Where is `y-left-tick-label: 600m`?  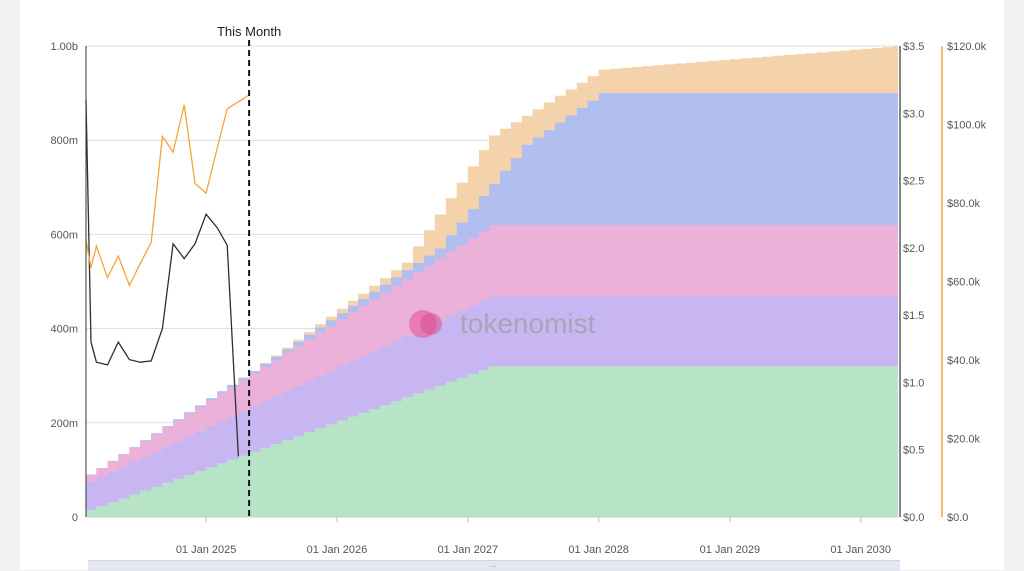
y-left-tick-label: 600m is located at coordinates (64, 235).